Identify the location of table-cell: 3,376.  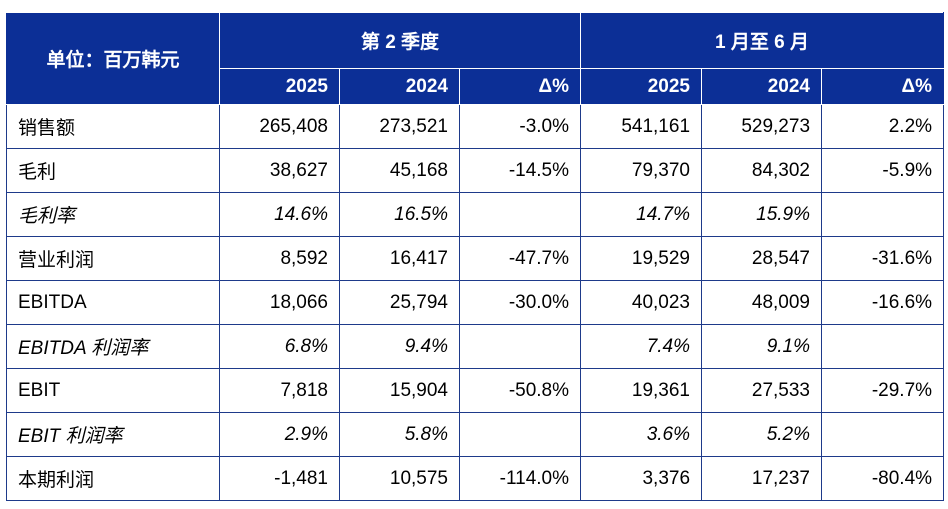
(641, 478).